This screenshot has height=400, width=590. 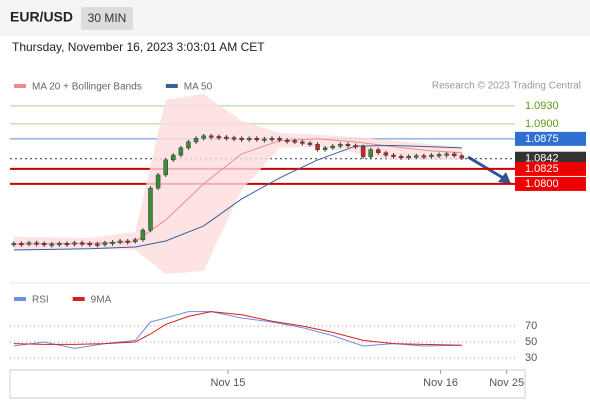 What do you see at coordinates (531, 358) in the screenshot?
I see `y-tick-label: 30` at bounding box center [531, 358].